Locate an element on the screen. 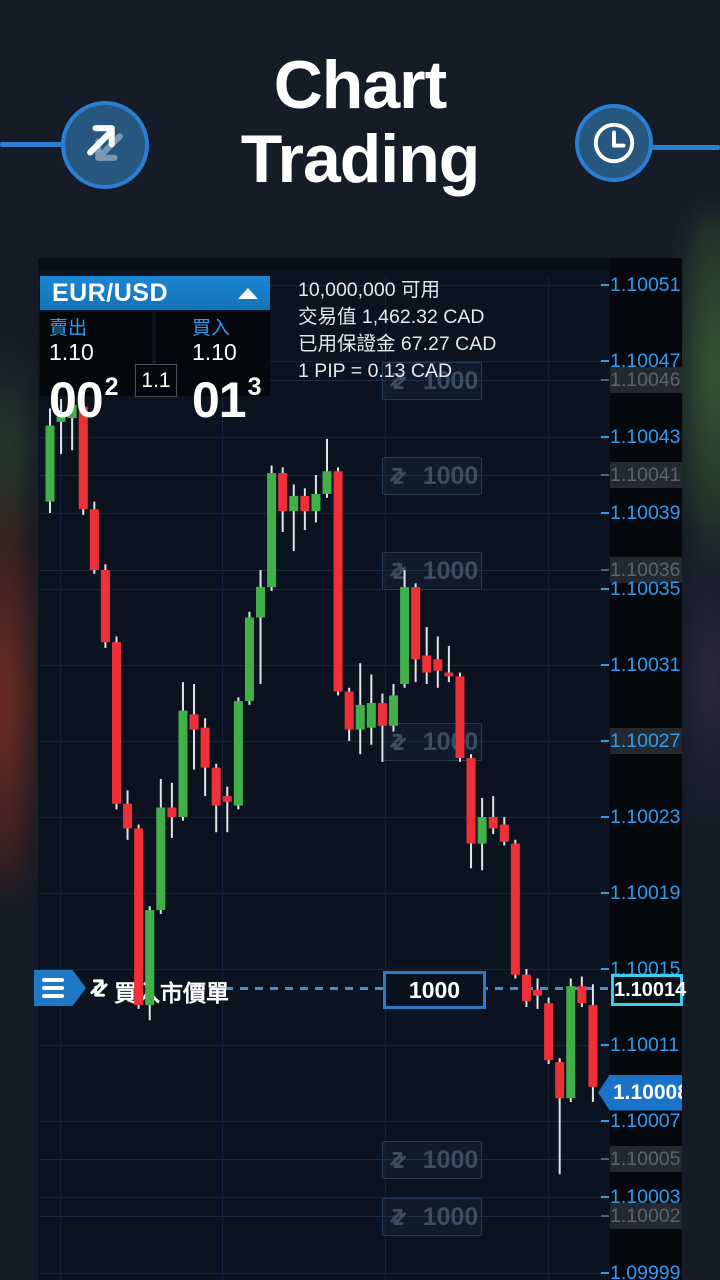 The height and width of the screenshot is (1280, 720). axis-ghost-label: 1.10005 is located at coordinates (645, 1159).